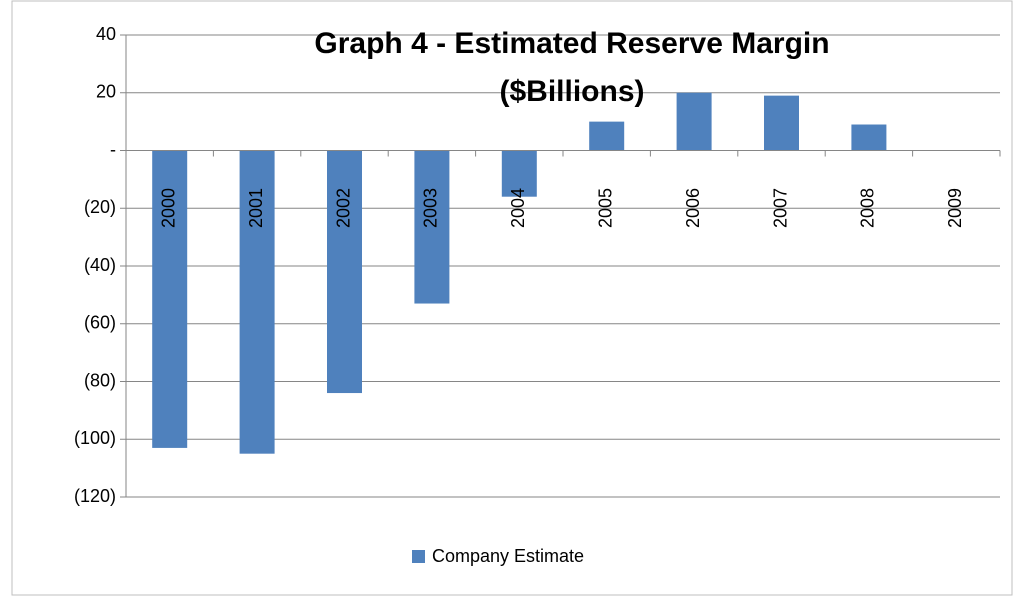 The width and height of the screenshot is (1015, 597). Describe the element at coordinates (955, 208) in the screenshot. I see `x-tick-label: 2009` at that location.